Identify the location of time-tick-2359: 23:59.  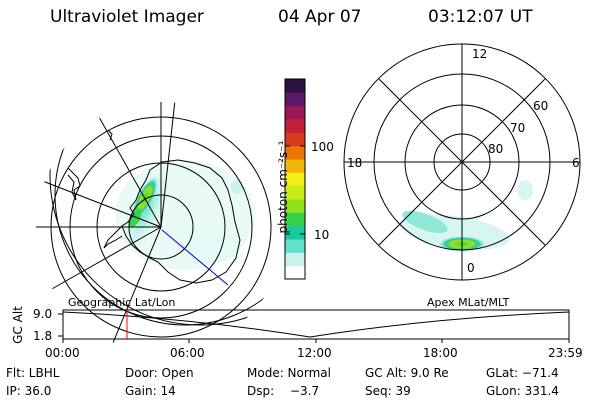
(565, 353).